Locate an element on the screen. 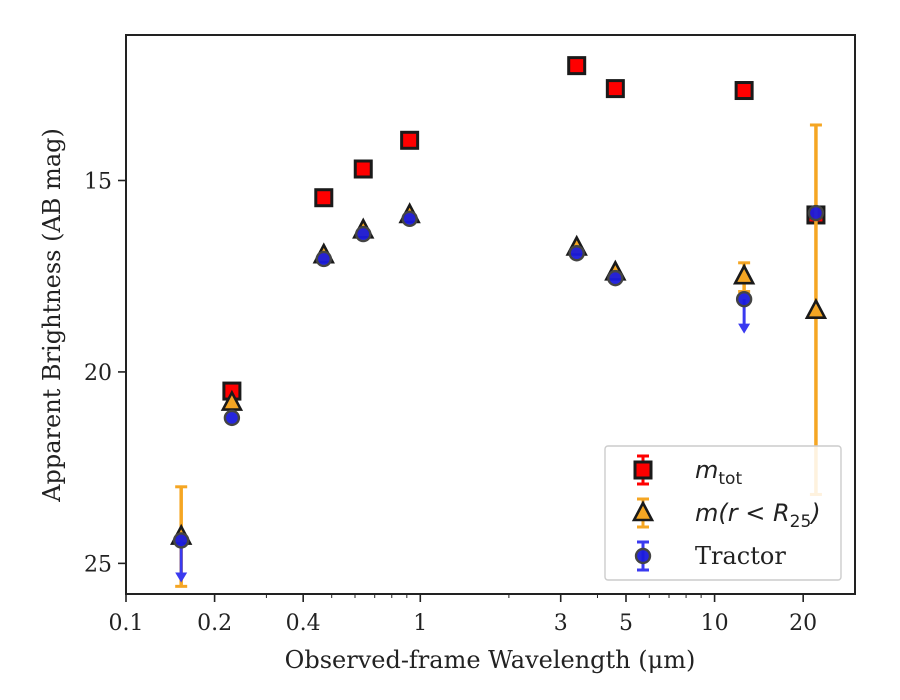 The width and height of the screenshot is (900, 700). legend-label: Tractor is located at coordinates (740, 556).